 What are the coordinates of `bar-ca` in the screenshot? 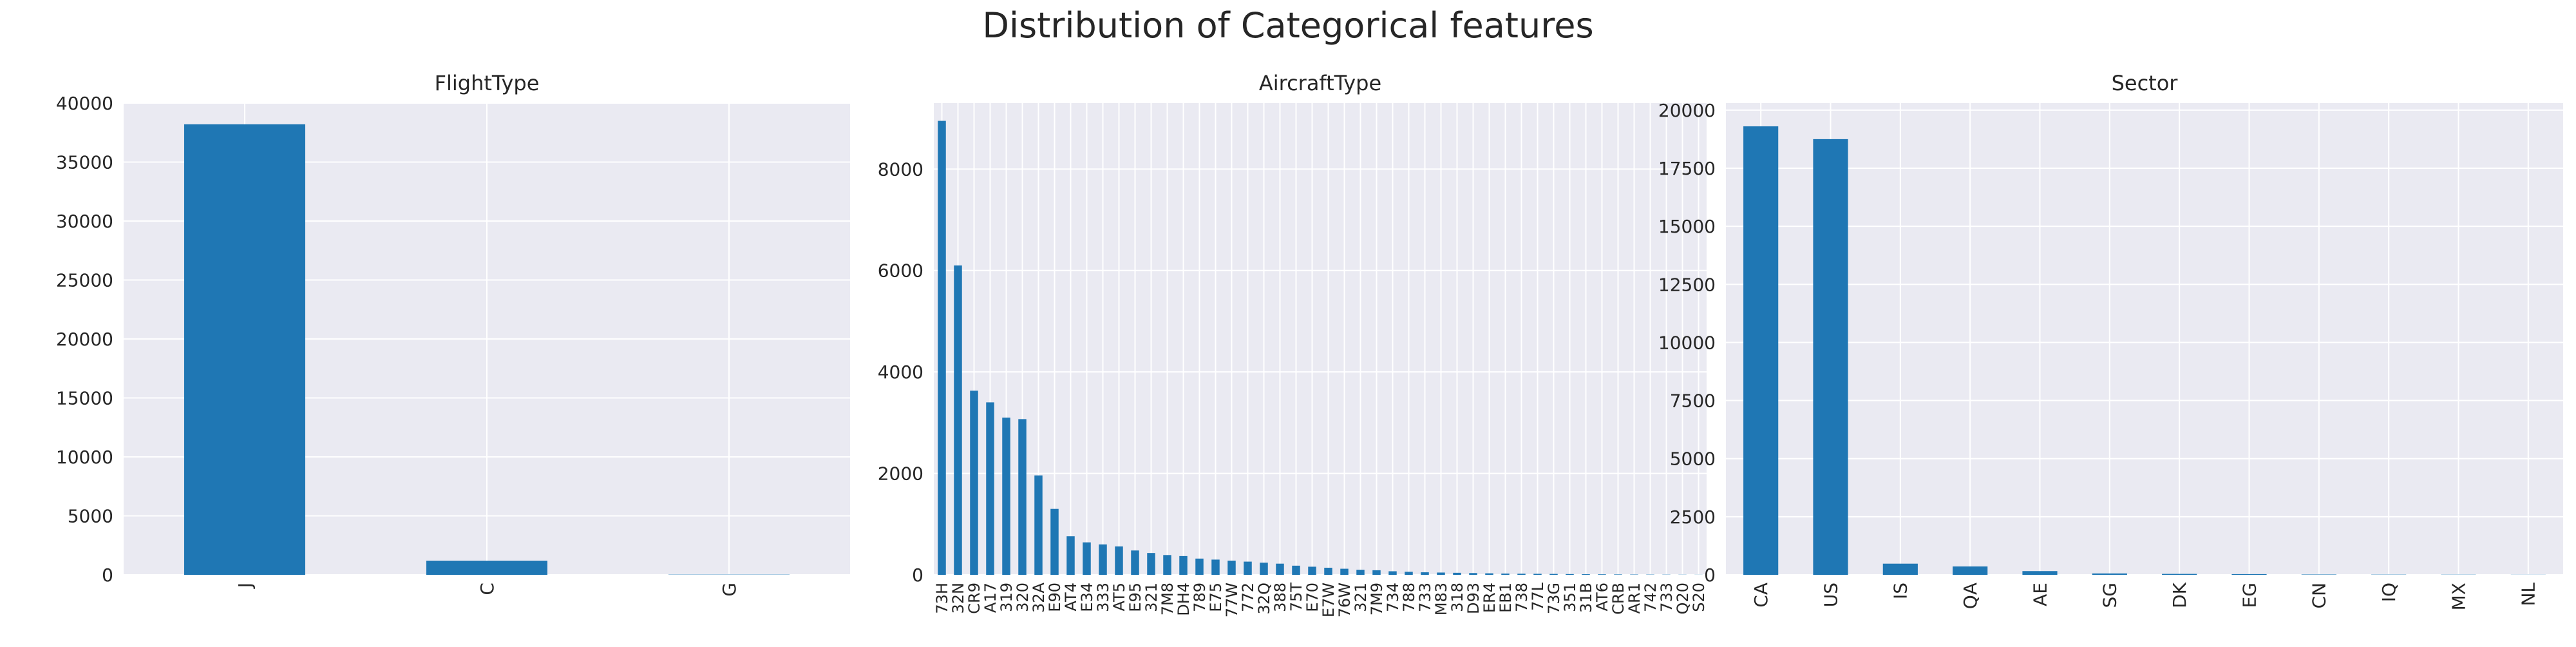 It's located at (1760, 350).